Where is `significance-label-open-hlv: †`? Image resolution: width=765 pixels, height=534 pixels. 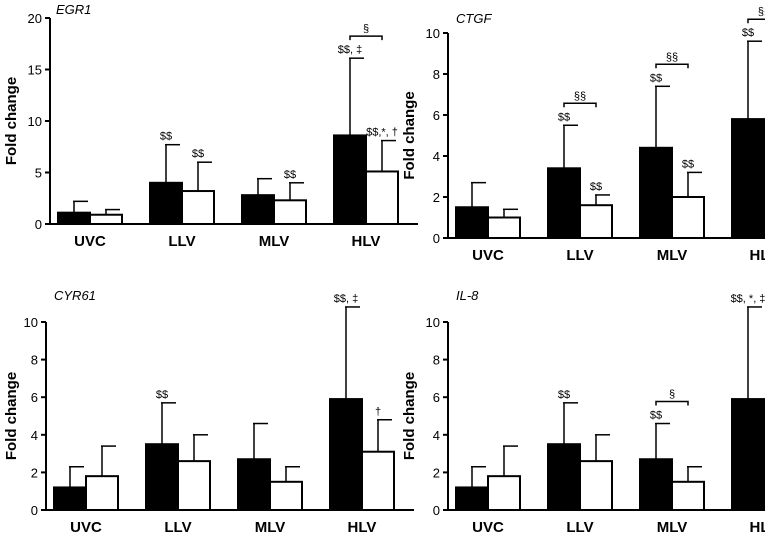 significance-label-open-hlv: † is located at coordinates (378, 412).